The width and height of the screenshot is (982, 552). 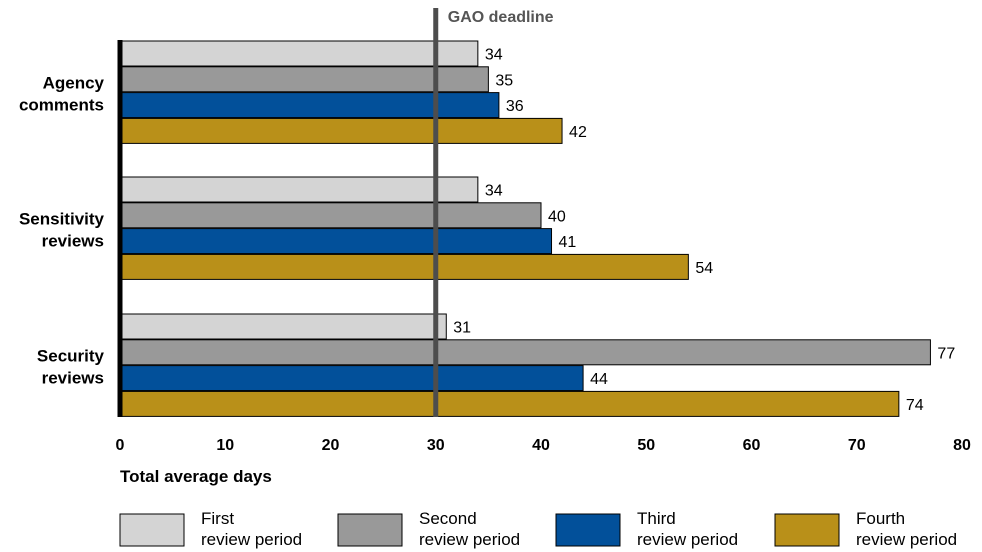 I want to click on x-tick-label: 0, so click(x=120, y=445).